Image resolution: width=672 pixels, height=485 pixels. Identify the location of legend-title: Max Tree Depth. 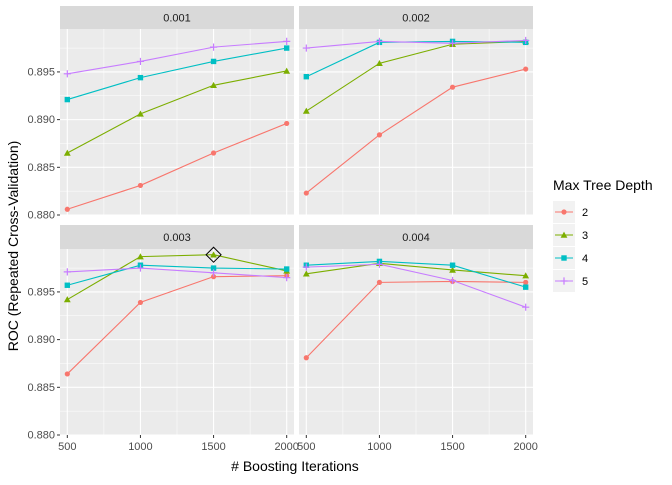
(603, 185).